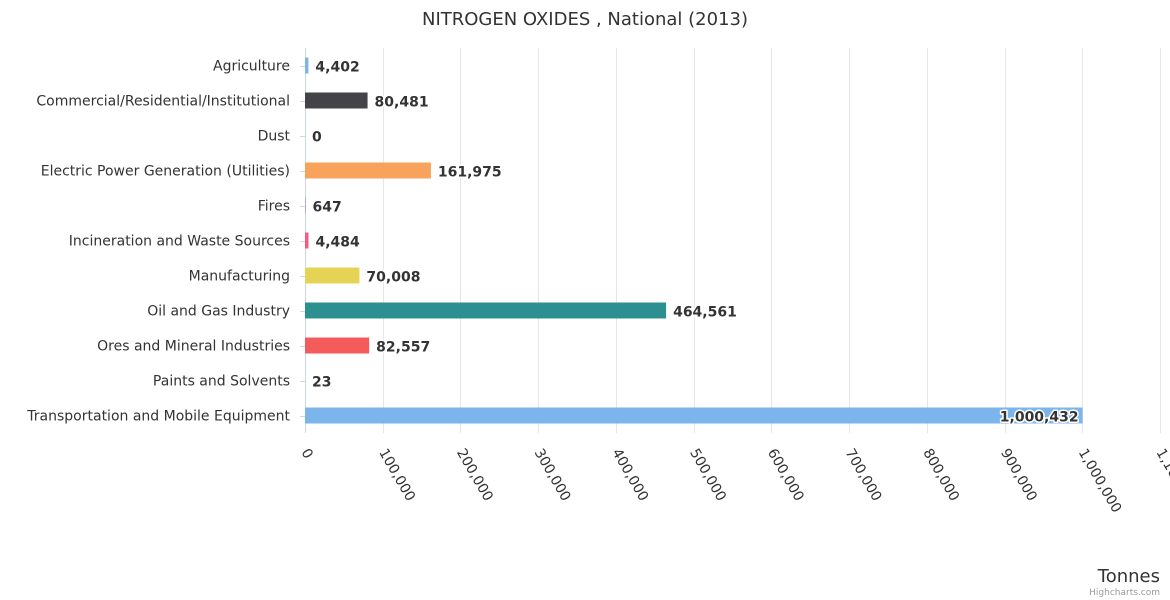 Image resolution: width=1170 pixels, height=600 pixels. What do you see at coordinates (239, 277) in the screenshot?
I see `category-label: Manufacturing` at bounding box center [239, 277].